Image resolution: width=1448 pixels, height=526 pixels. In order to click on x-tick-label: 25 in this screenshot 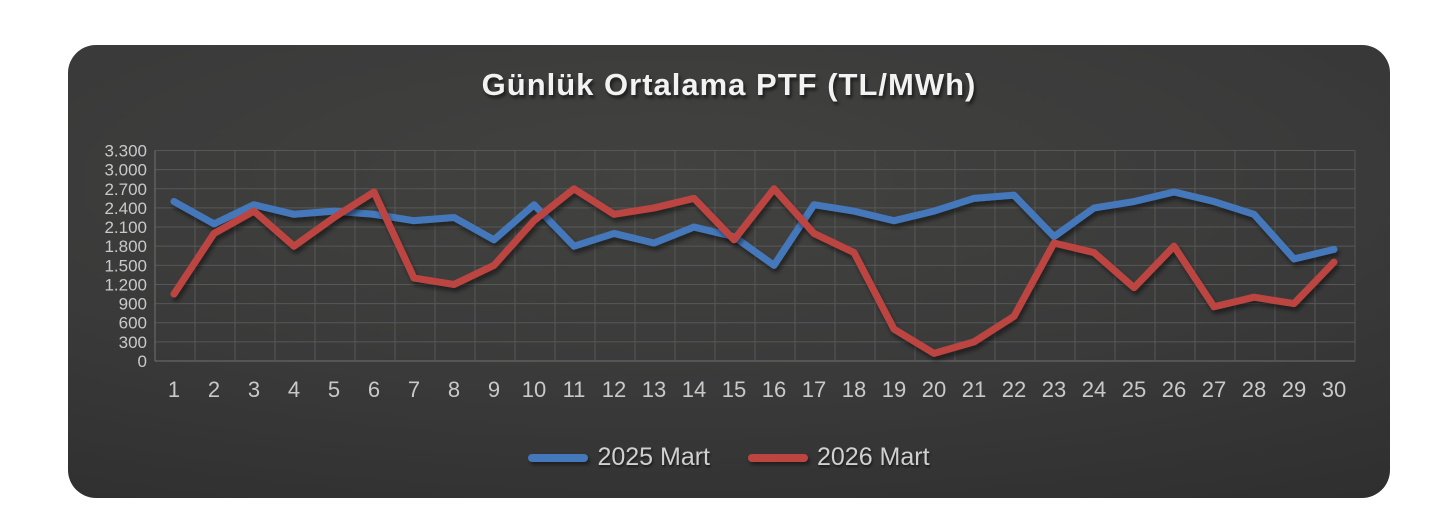, I will do `click(1134, 389)`.